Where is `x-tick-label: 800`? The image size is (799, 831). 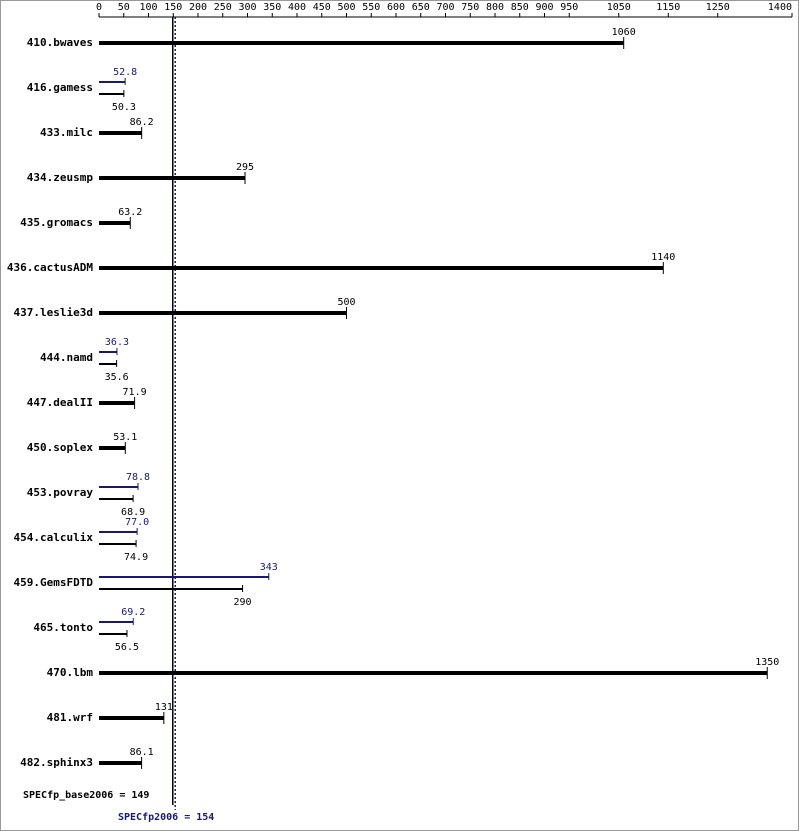 x-tick-label: 800 is located at coordinates (495, 7).